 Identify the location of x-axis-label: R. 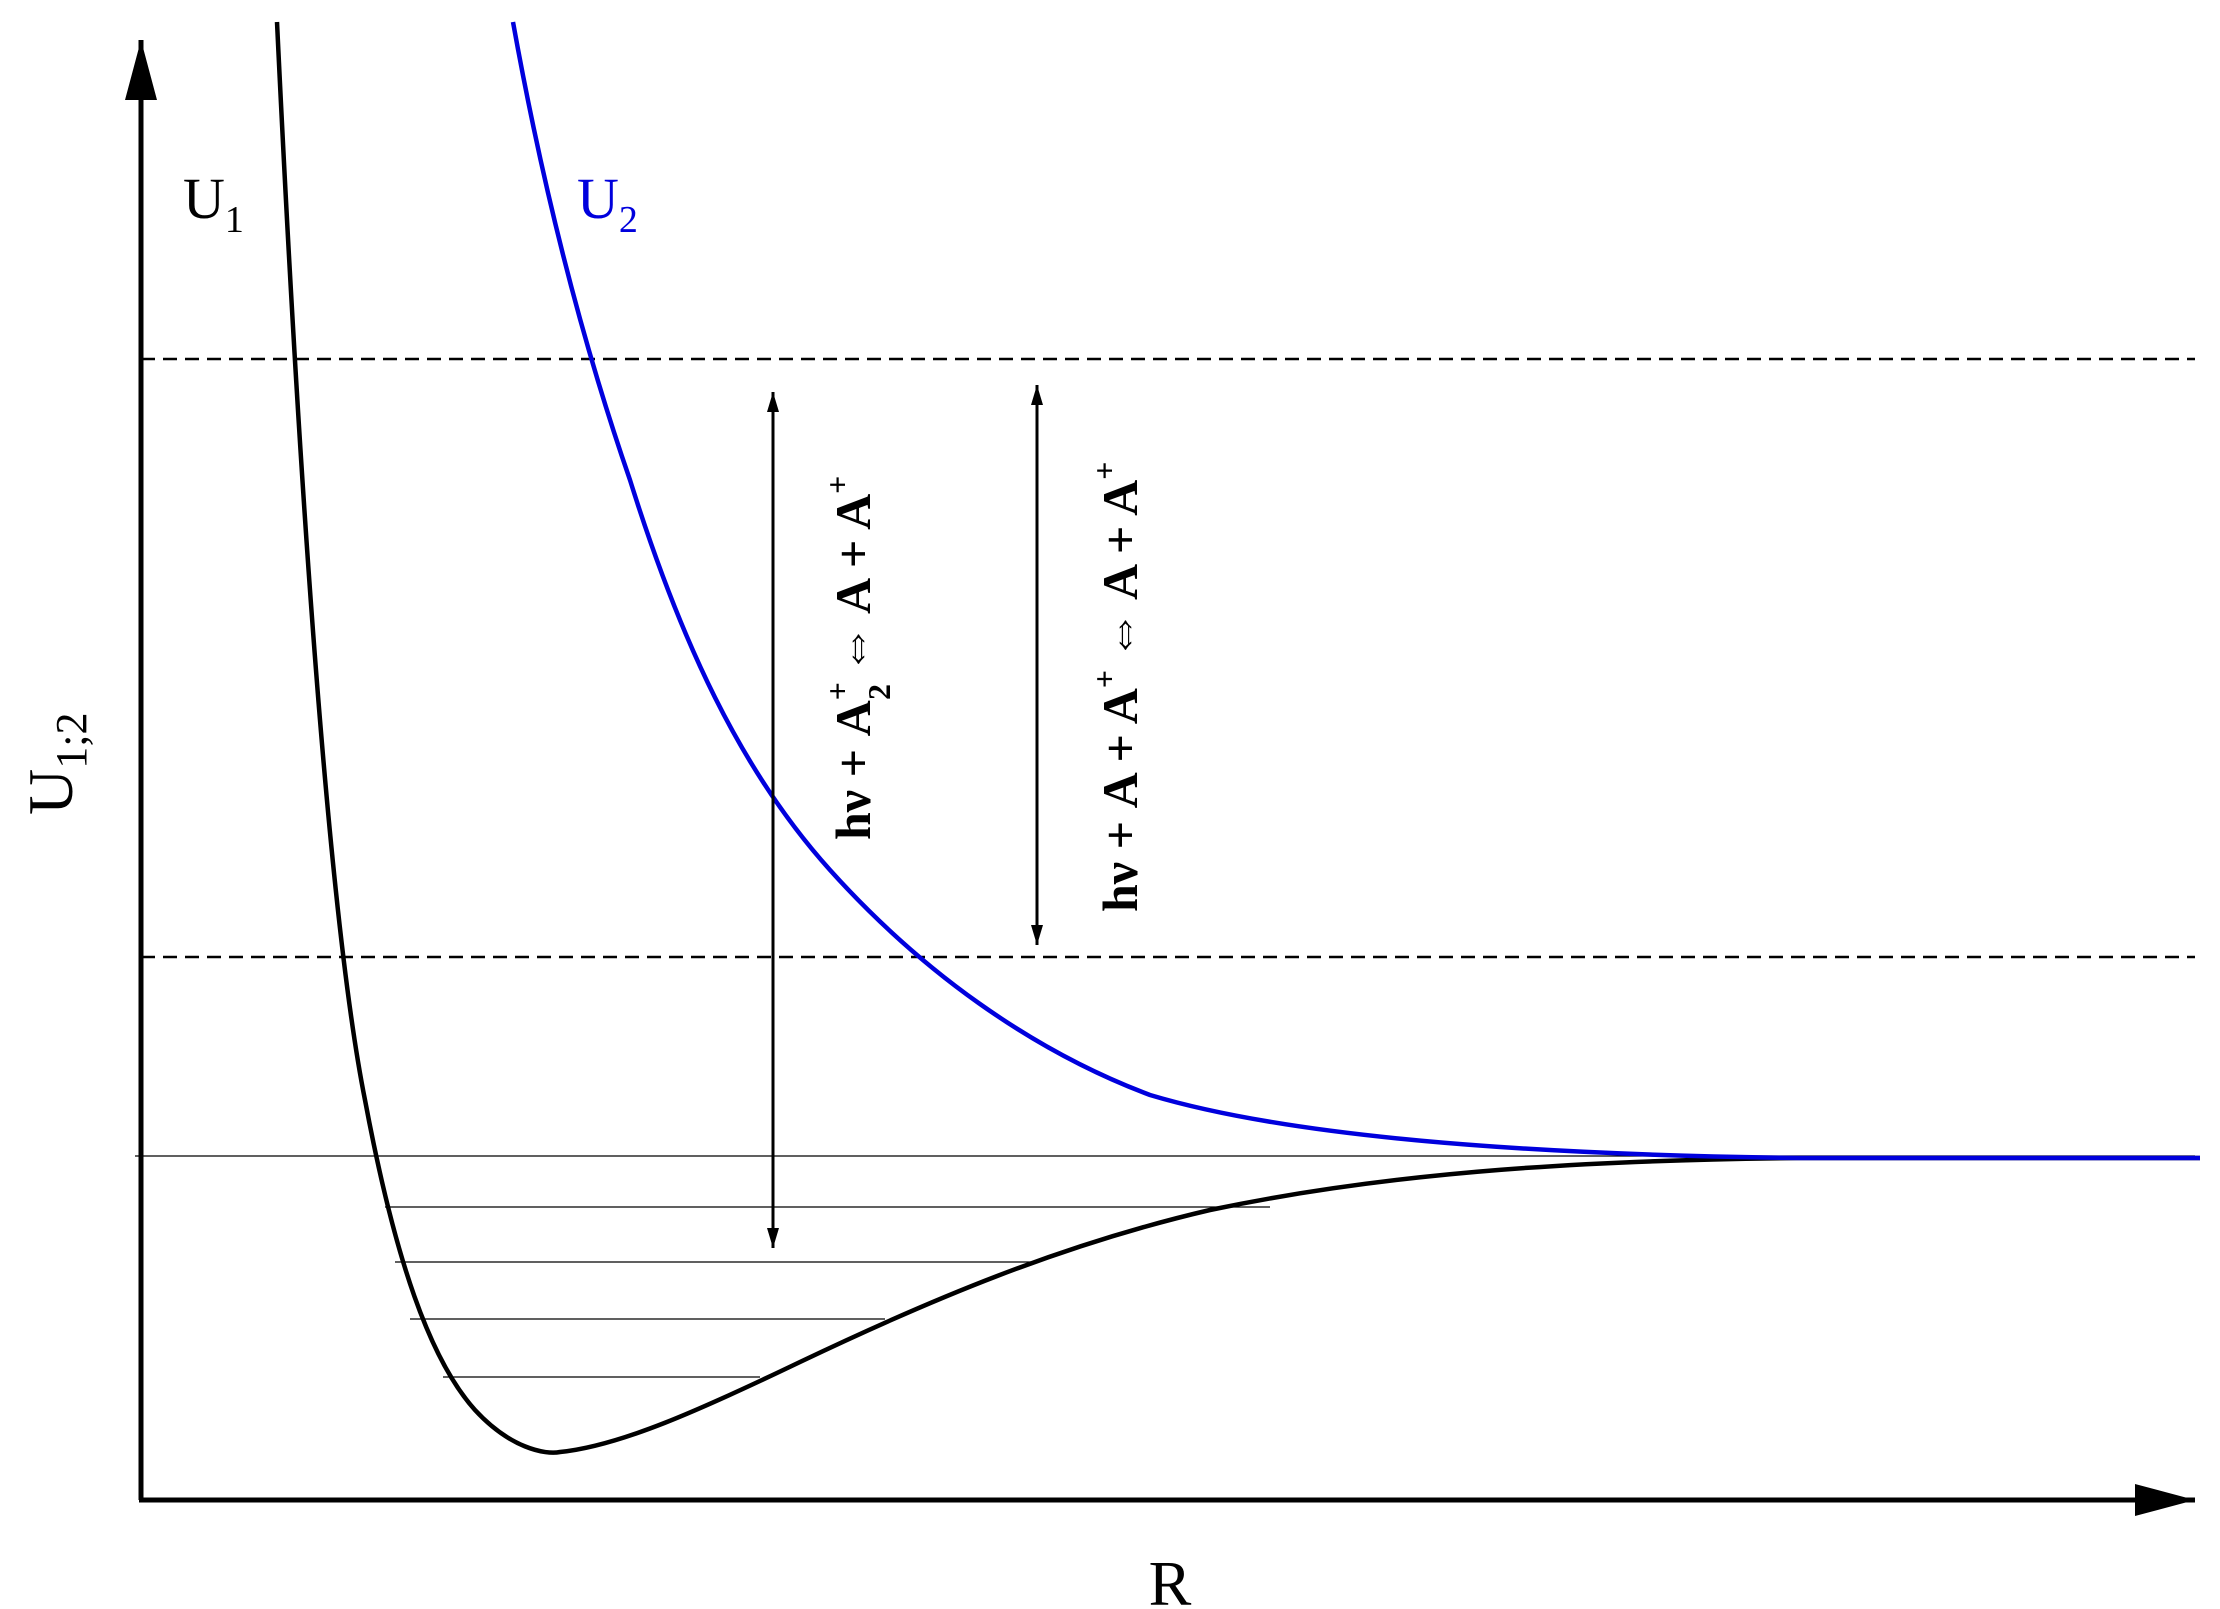
(1170, 1578).